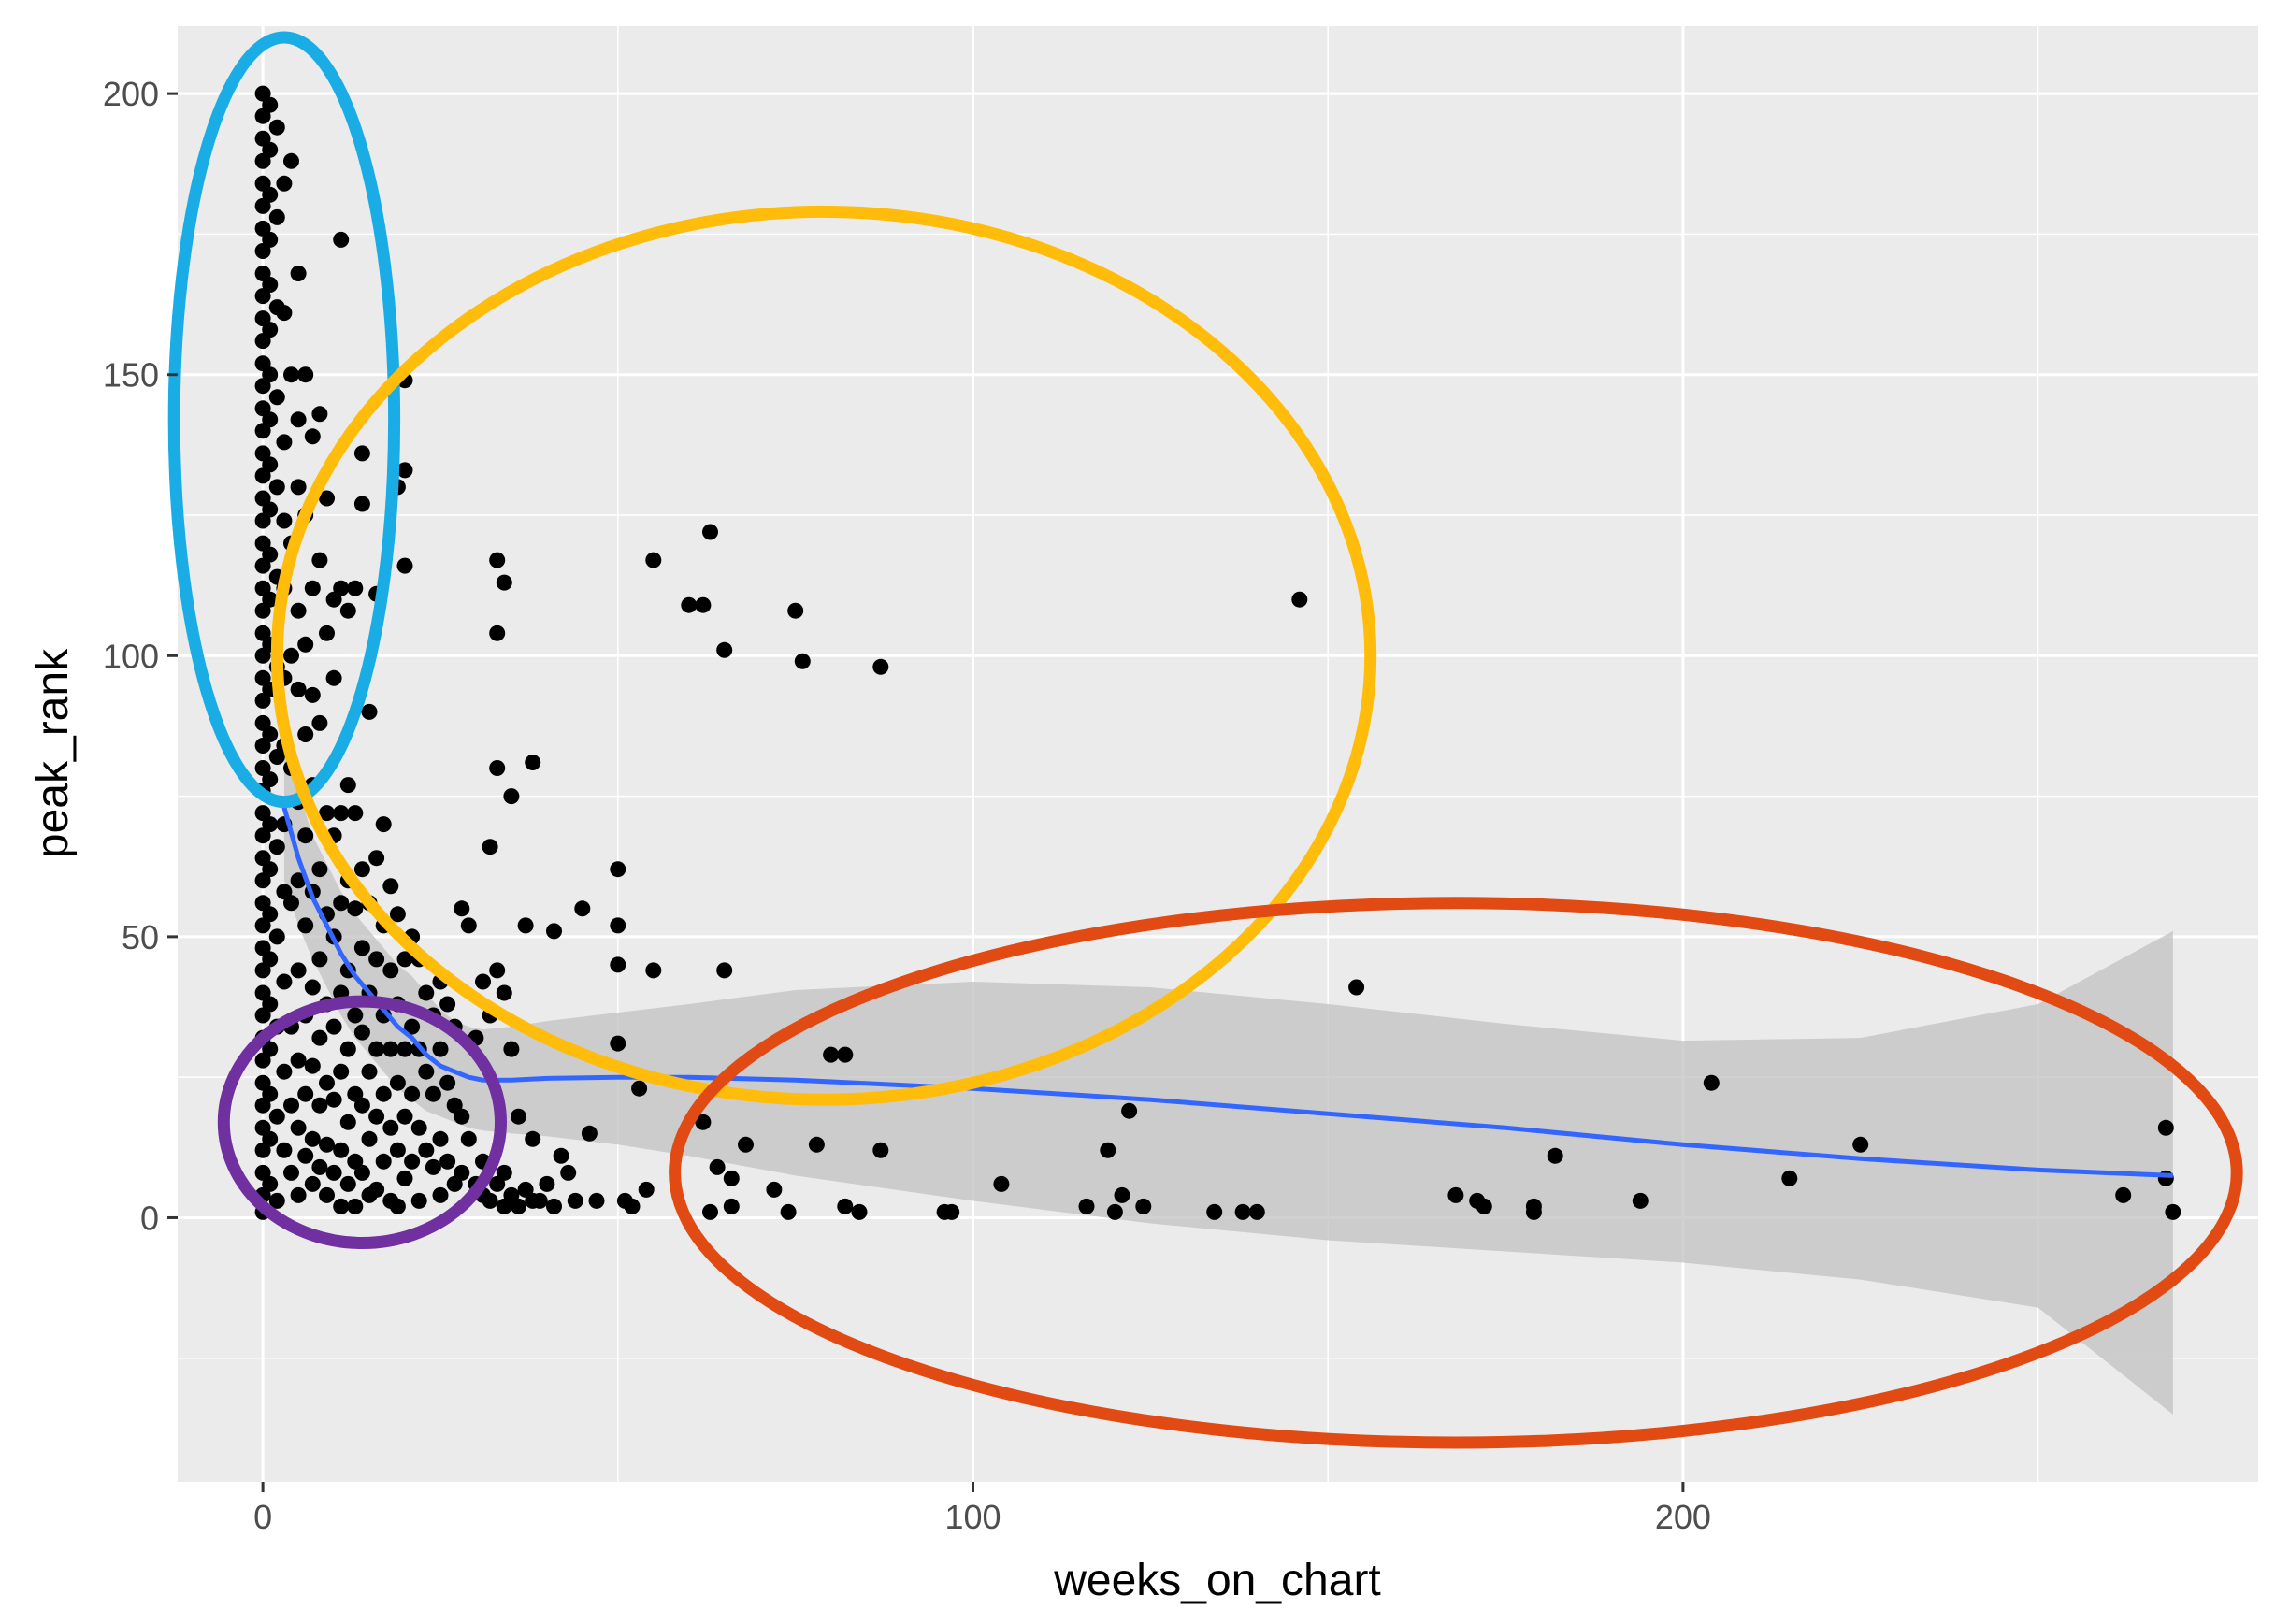  Describe the element at coordinates (141, 937) in the screenshot. I see `y-tick-label: 50` at that location.